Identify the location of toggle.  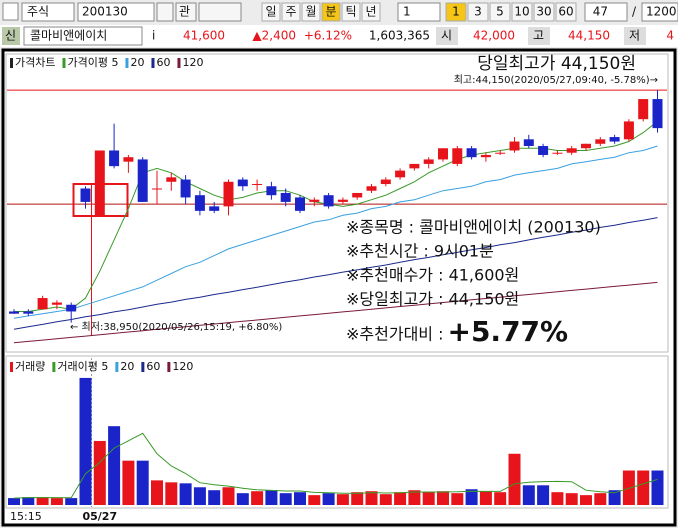
(10, 11).